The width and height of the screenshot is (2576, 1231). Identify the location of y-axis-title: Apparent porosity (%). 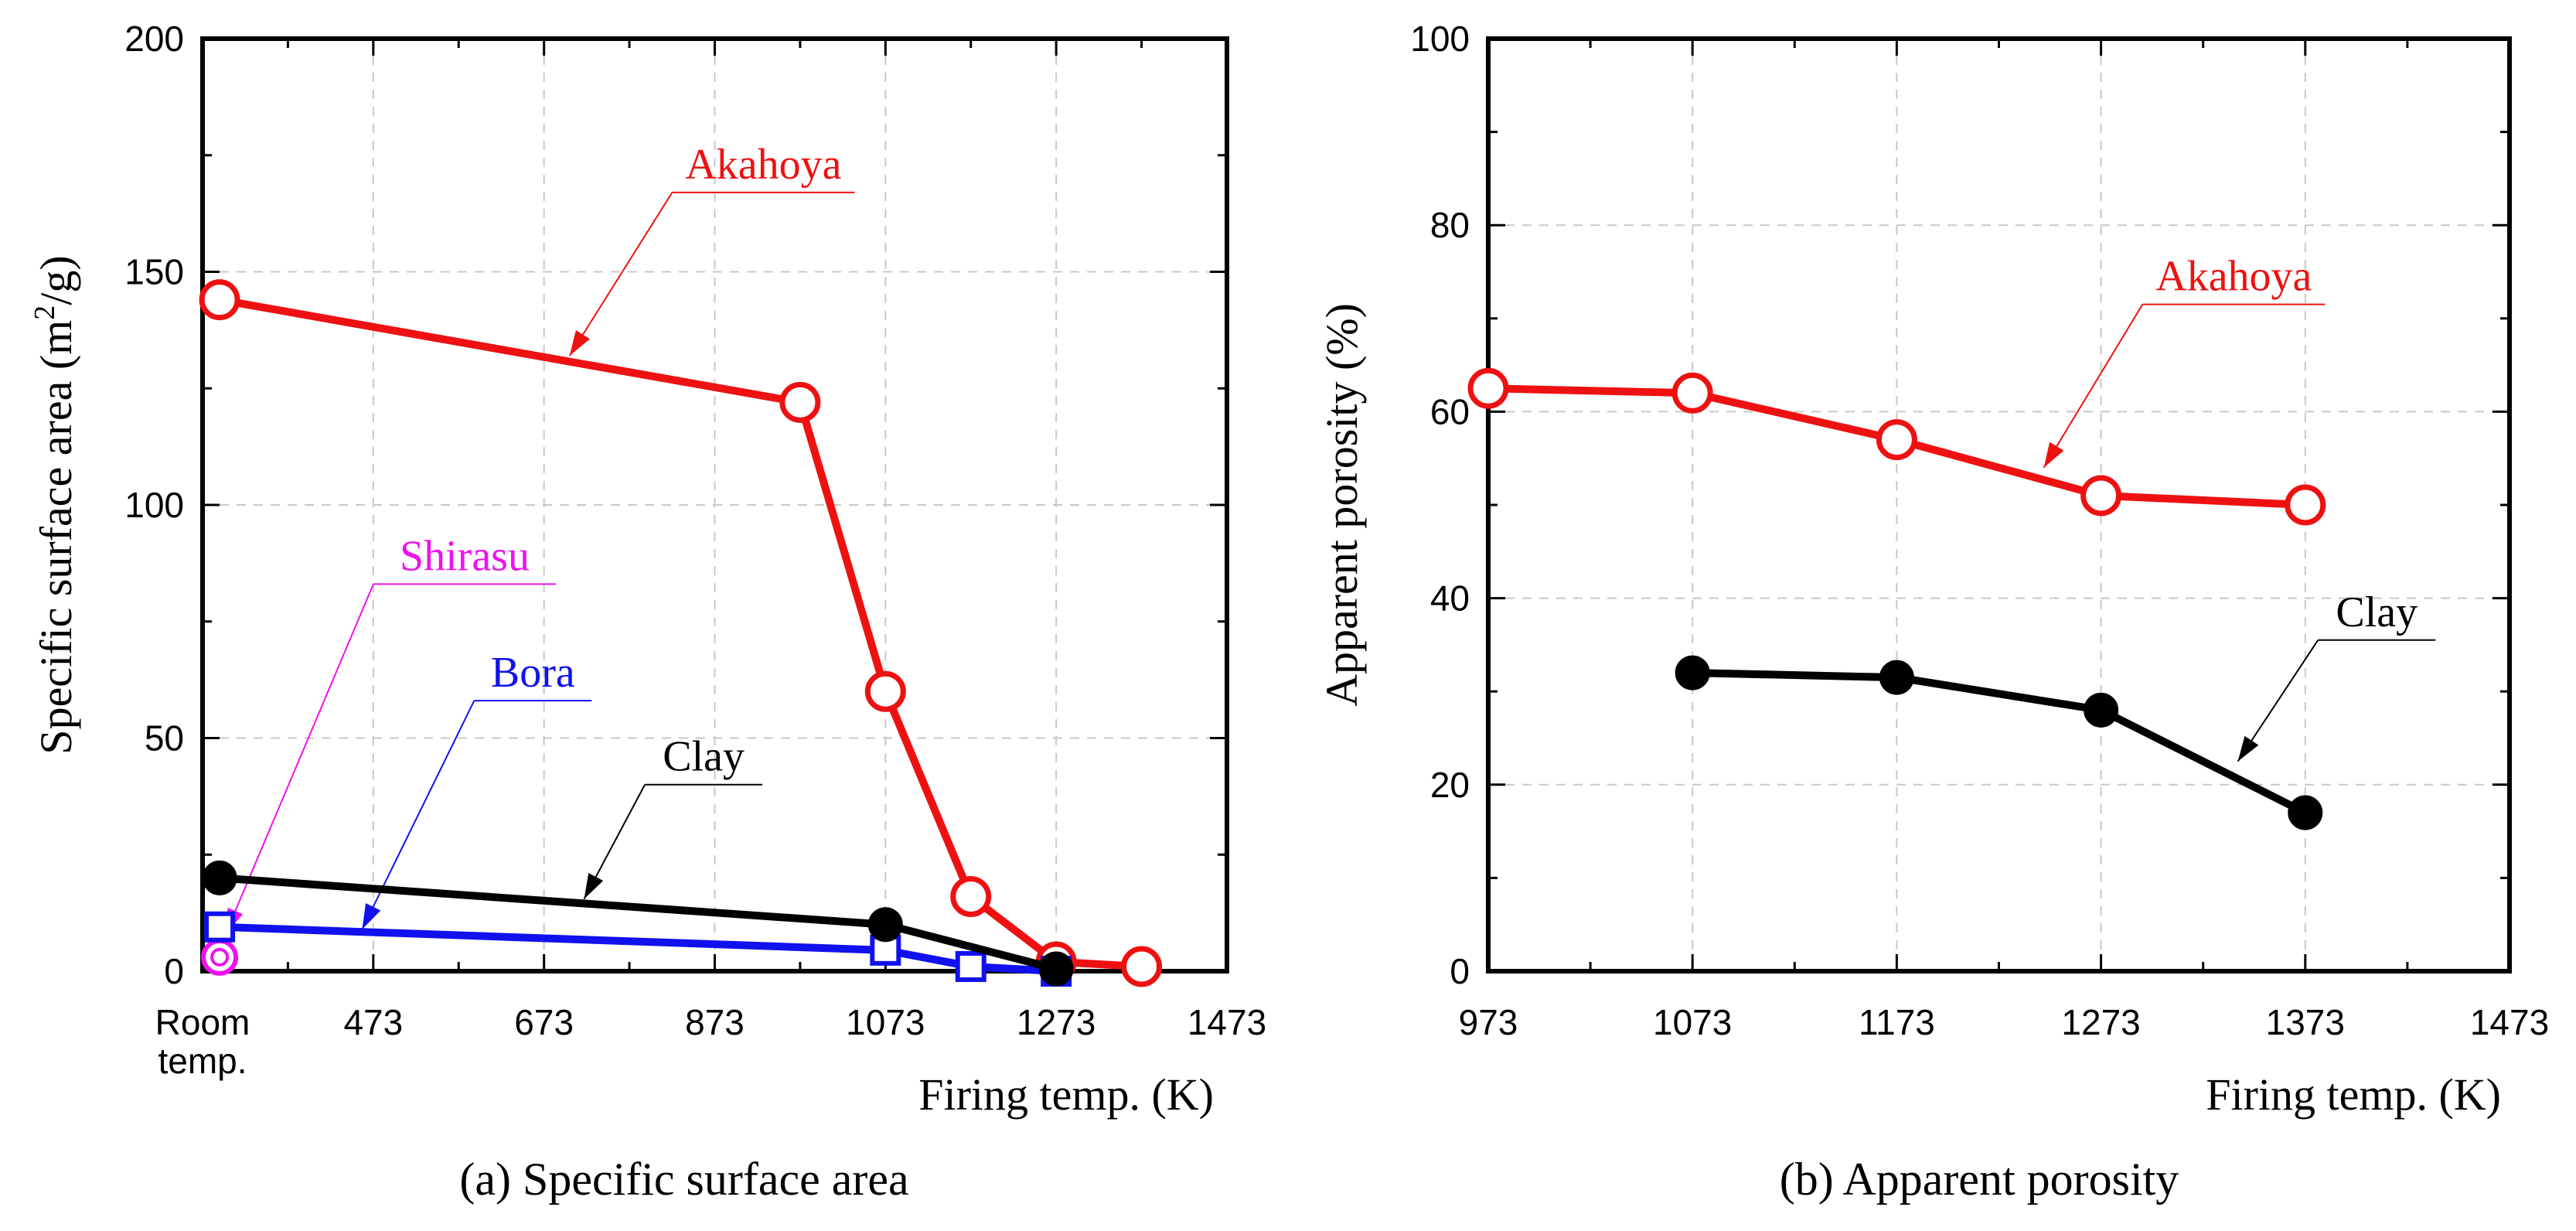
(1342, 505).